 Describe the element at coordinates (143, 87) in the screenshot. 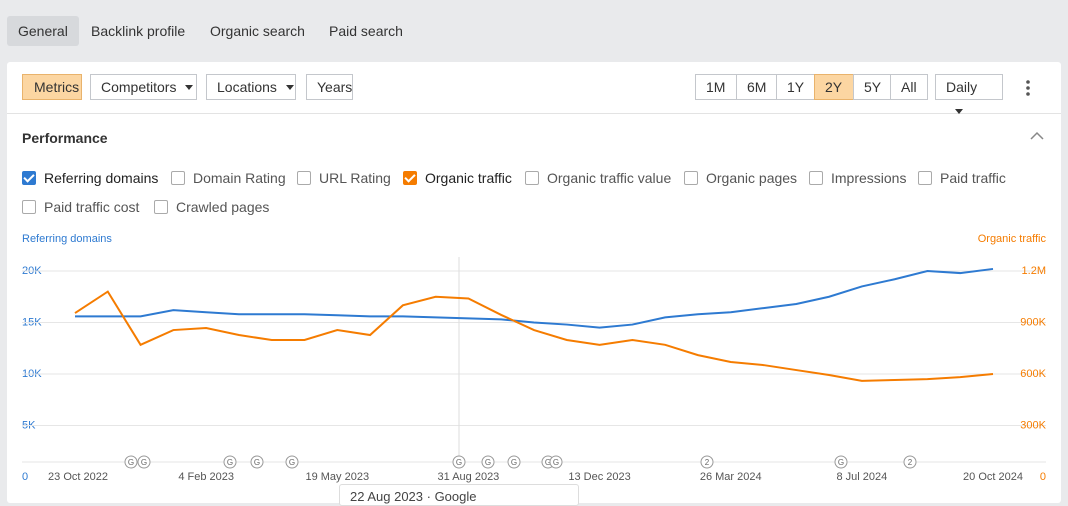

I see `toolbar-button: Competitors` at that location.